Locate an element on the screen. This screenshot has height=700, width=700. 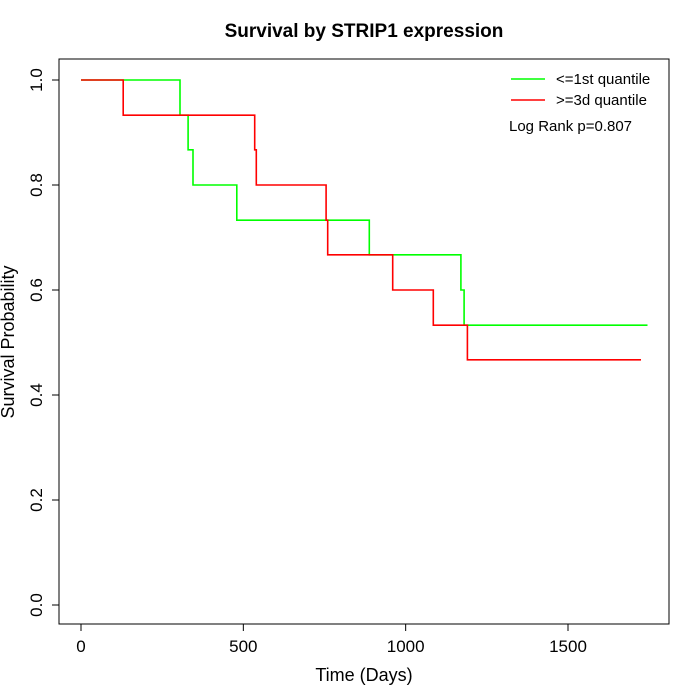
x-tick-label: 0 is located at coordinates (80, 646).